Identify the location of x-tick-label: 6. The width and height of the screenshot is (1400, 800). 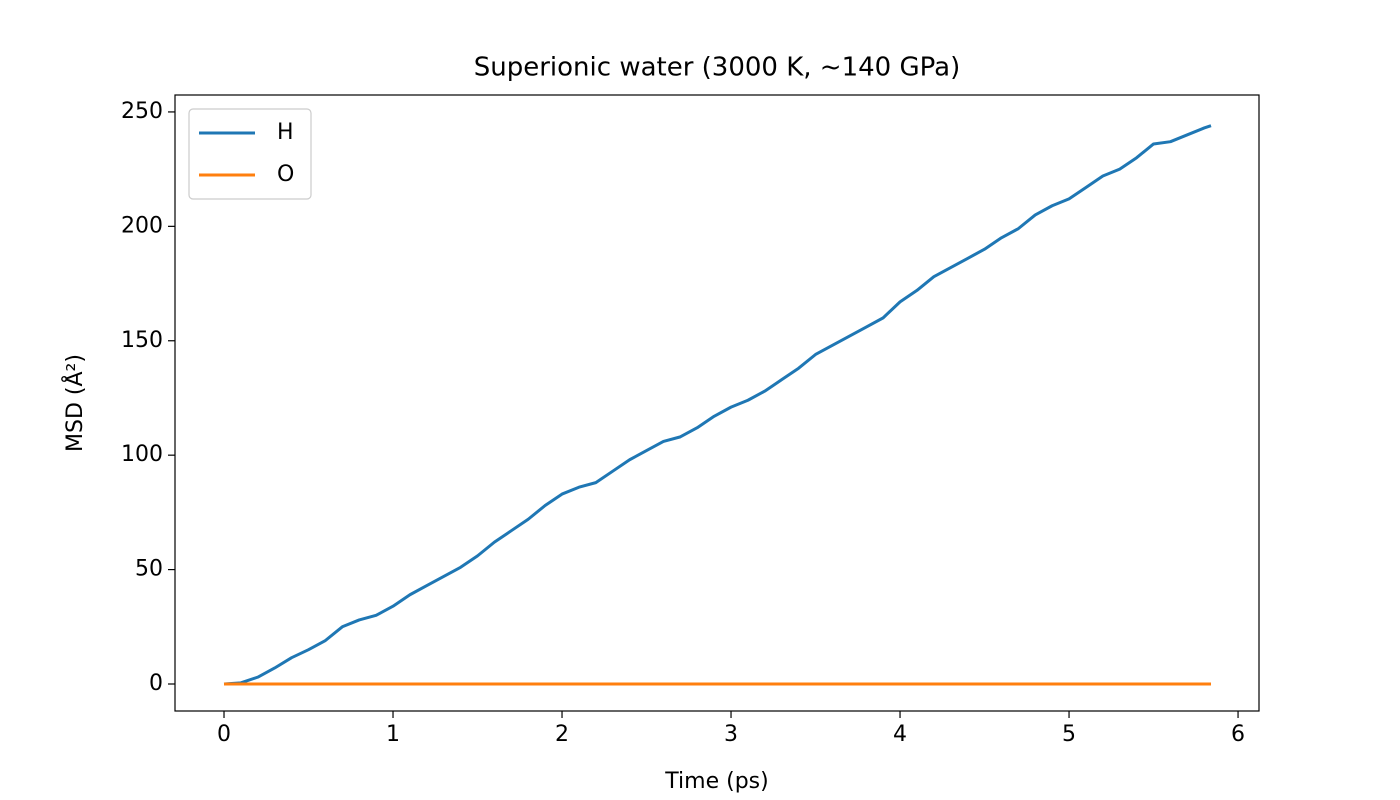
(1238, 734).